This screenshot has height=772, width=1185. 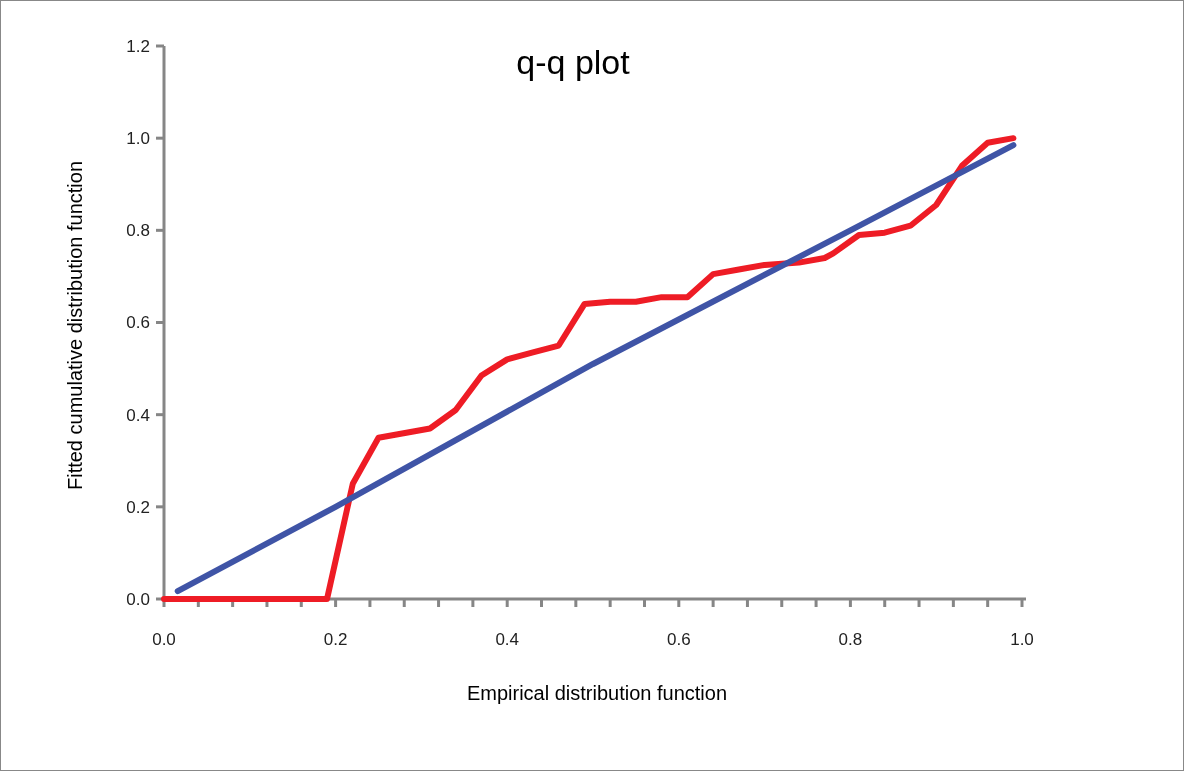 What do you see at coordinates (678, 639) in the screenshot?
I see `x-tick-label: 0.6` at bounding box center [678, 639].